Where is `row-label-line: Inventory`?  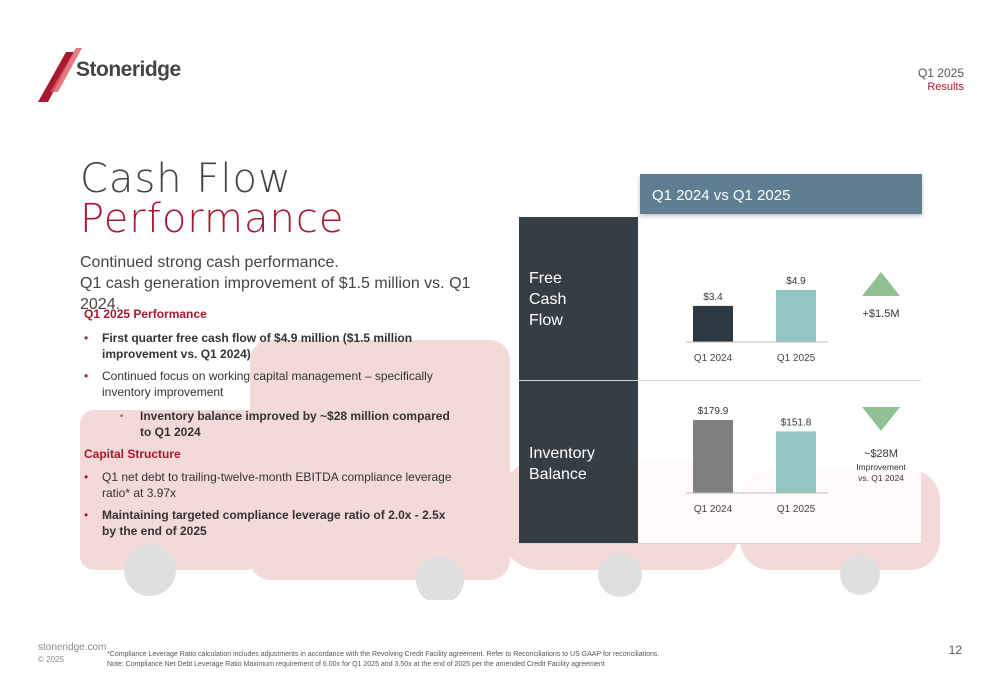 row-label-line: Inventory is located at coordinates (562, 453).